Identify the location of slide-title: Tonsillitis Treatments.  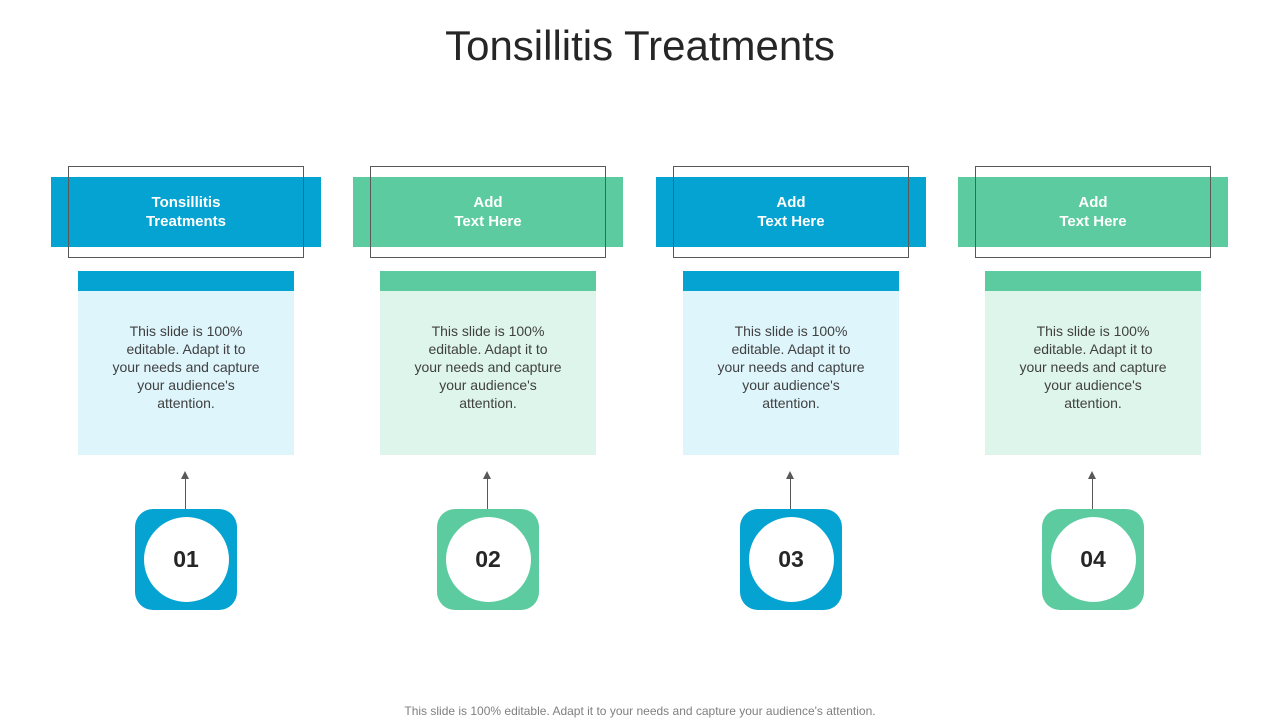
(640, 45).